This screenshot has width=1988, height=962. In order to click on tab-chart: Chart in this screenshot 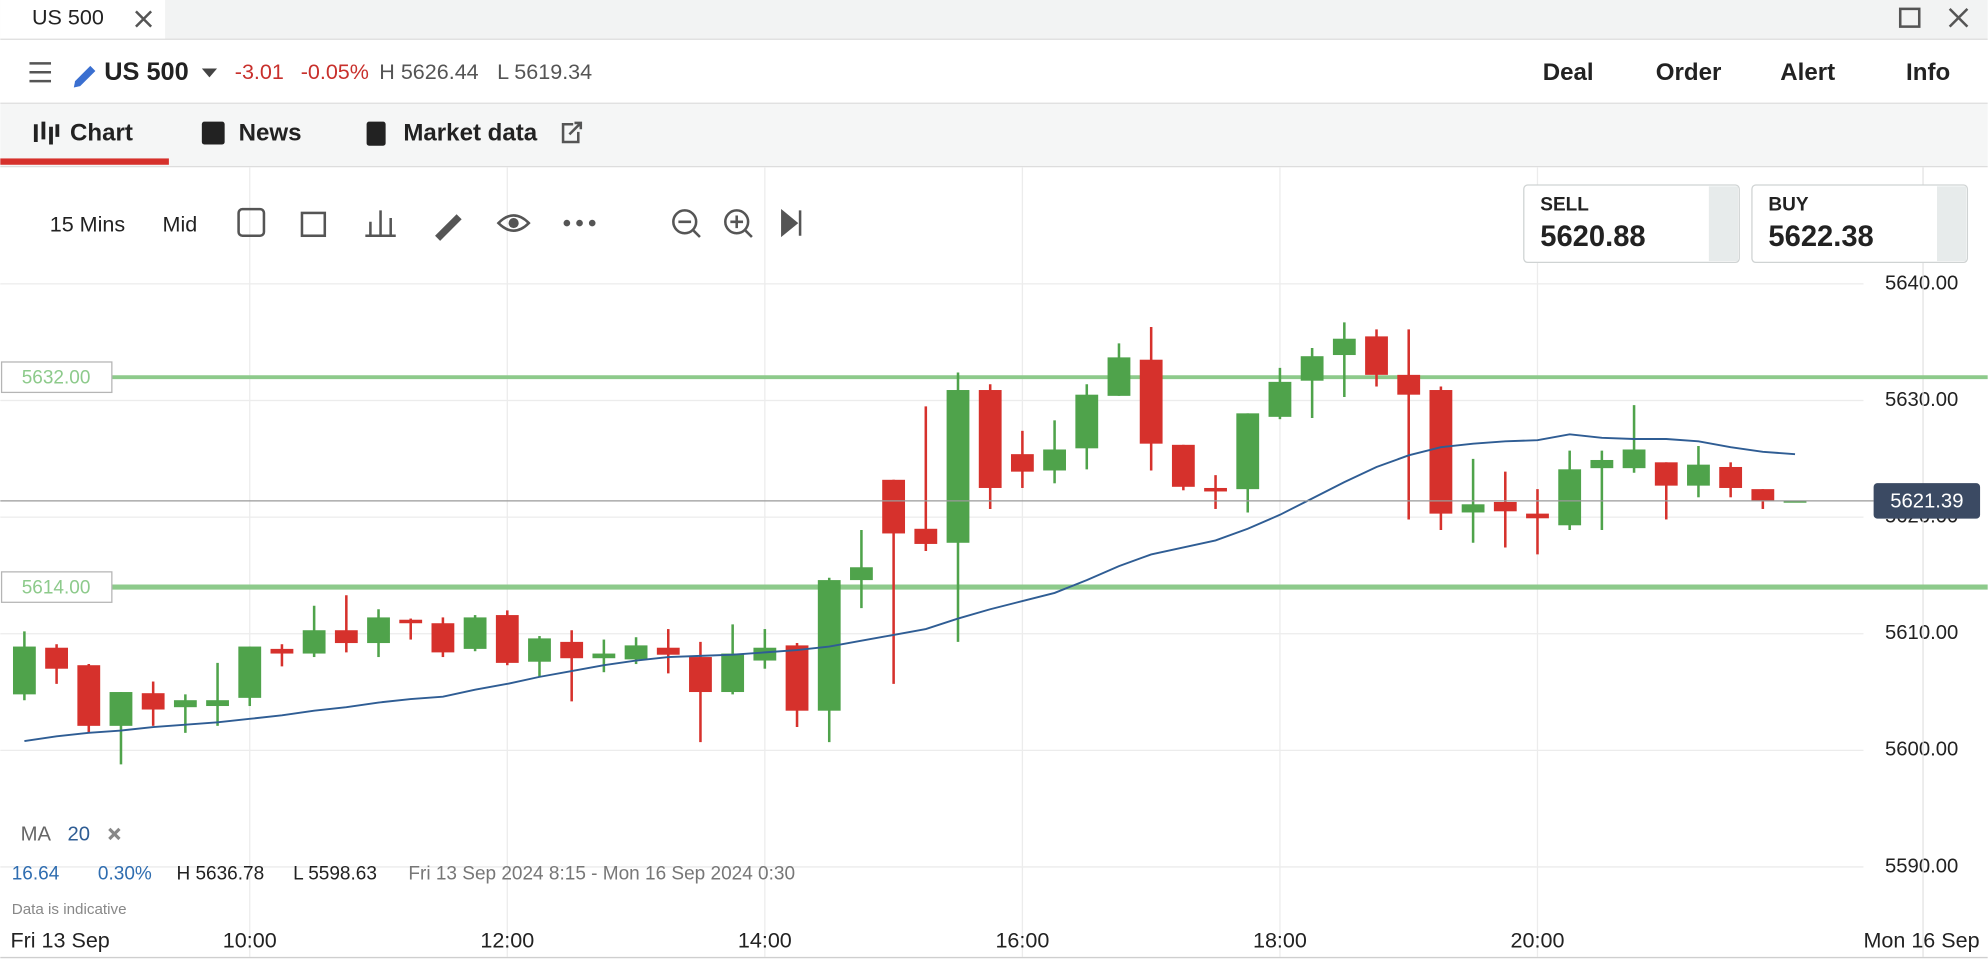, I will do `click(101, 133)`.